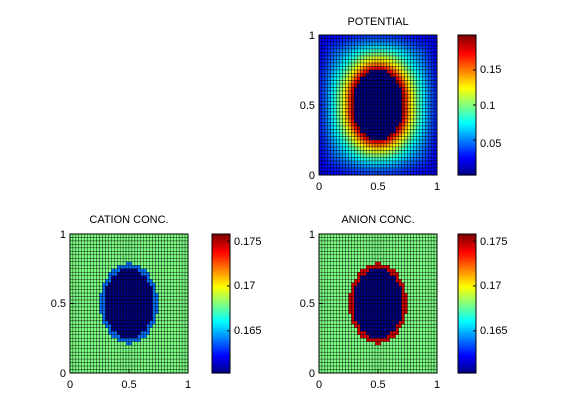 This screenshot has height=420, width=561. Describe the element at coordinates (467, 105) in the screenshot. I see `potential-colorbar` at that location.